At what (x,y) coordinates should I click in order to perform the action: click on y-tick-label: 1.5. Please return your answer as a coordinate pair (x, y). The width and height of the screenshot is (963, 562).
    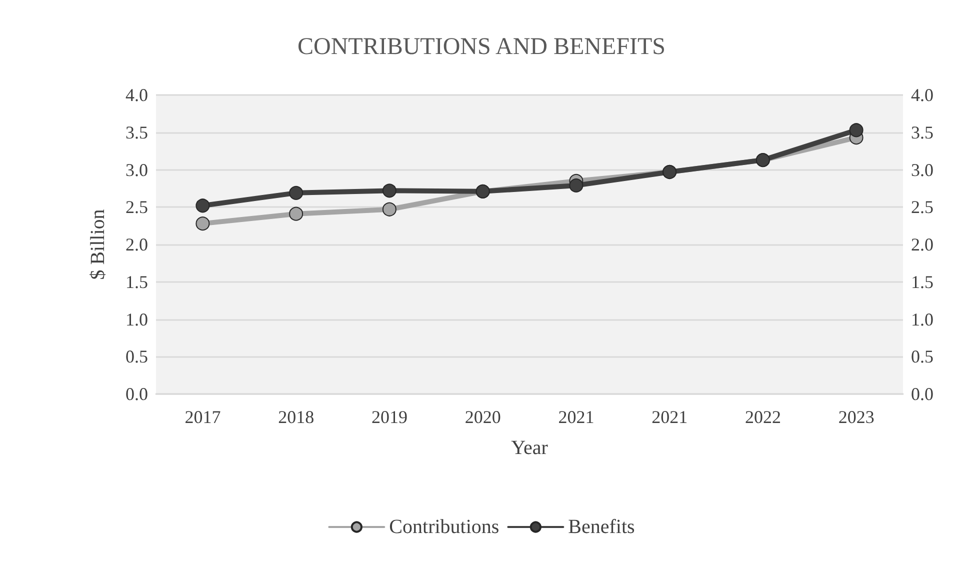
    Looking at the image, I should click on (137, 282).